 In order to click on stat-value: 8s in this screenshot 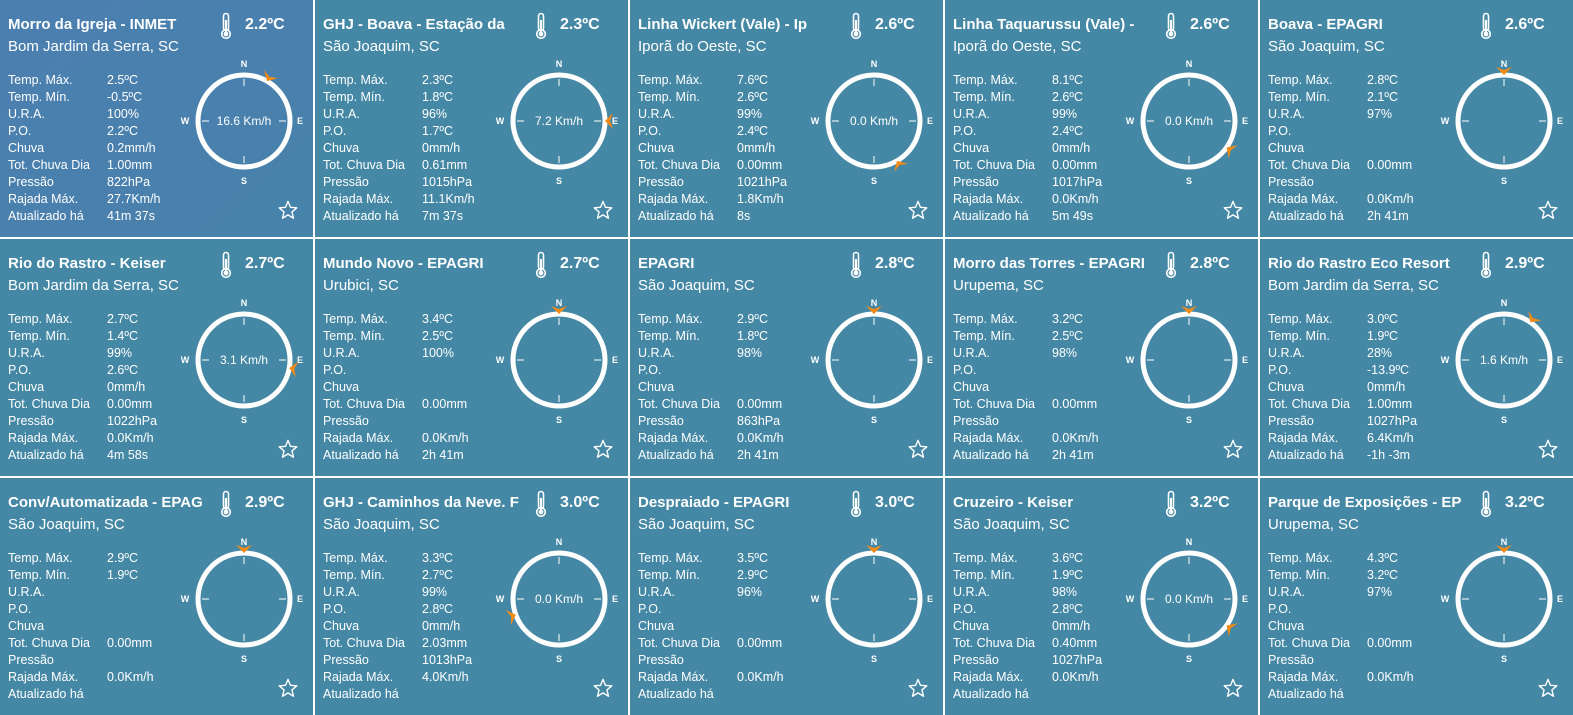, I will do `click(744, 216)`.